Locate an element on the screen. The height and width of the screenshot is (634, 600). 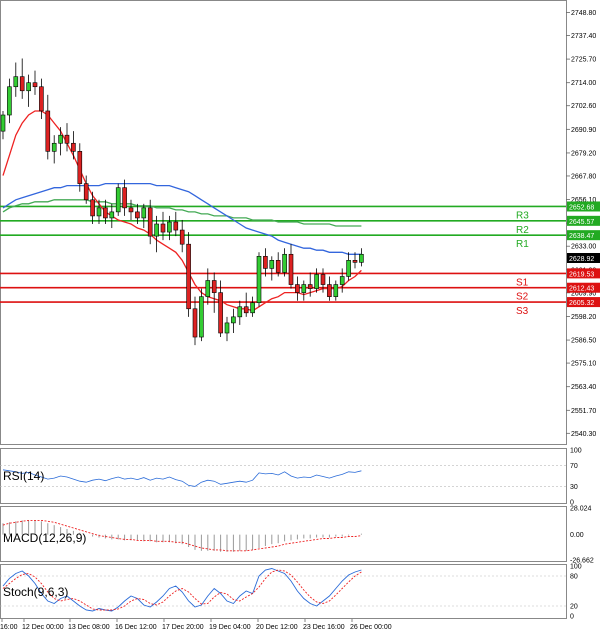
rsi-panel is located at coordinates (283, 476).